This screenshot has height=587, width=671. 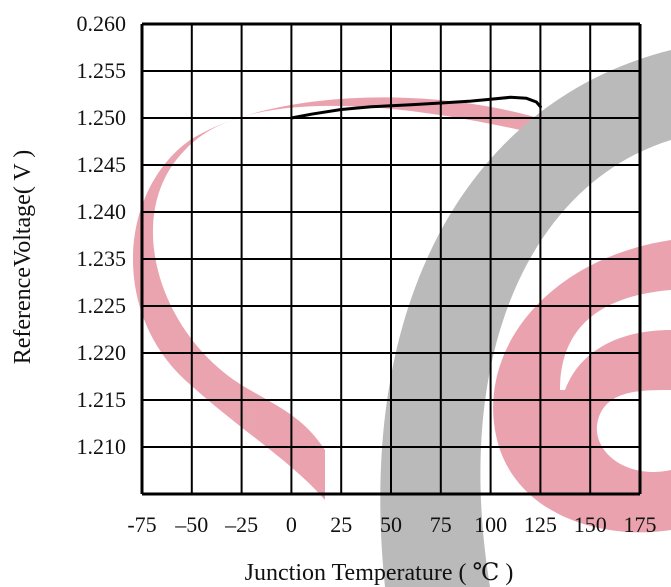 I want to click on y-tick-label: 0.260, so click(x=102, y=23).